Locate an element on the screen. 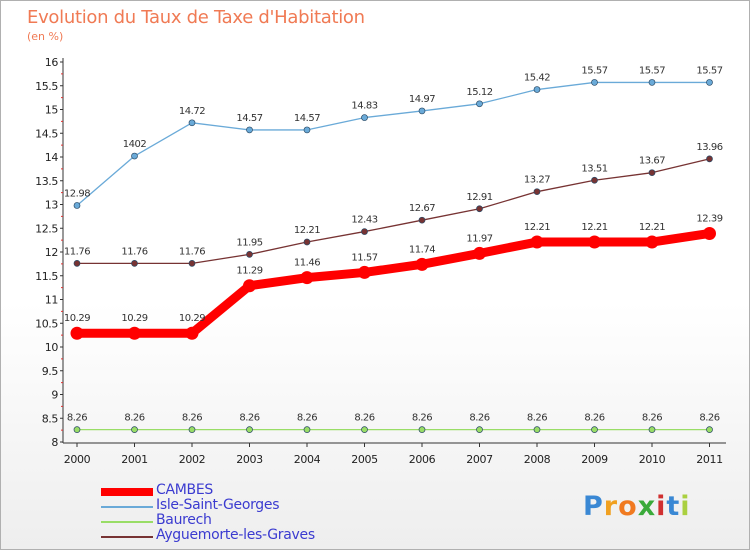 This screenshot has width=750, height=551. data-label-ayguemorte-les-graves: 13.96 is located at coordinates (709, 147).